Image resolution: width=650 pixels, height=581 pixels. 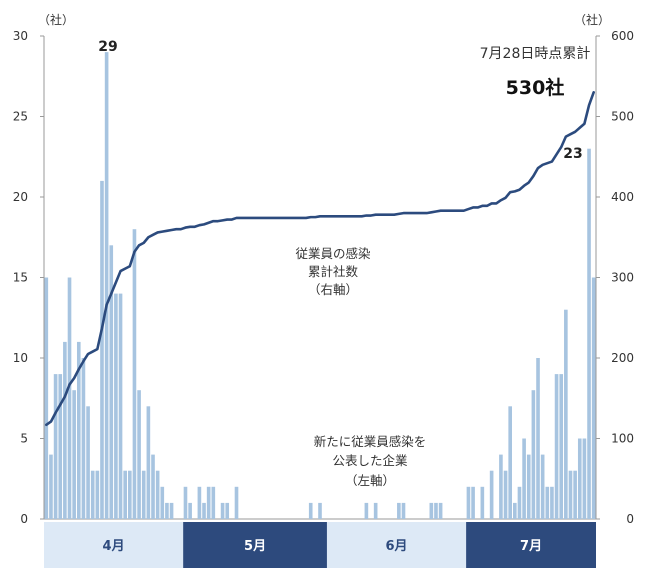 What do you see at coordinates (20, 358) in the screenshot?
I see `left-tick-label: 10` at bounding box center [20, 358].